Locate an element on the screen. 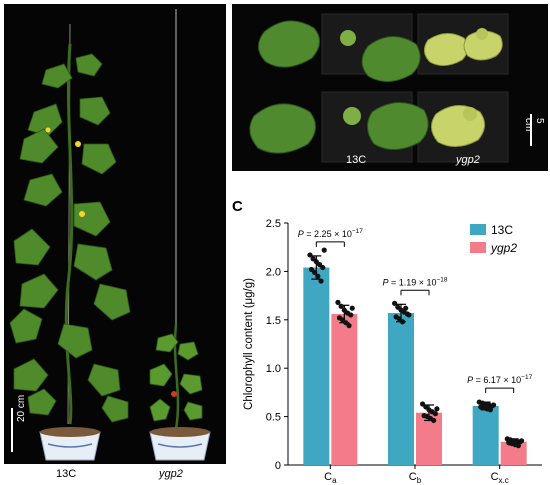 The width and height of the screenshot is (550, 485). p-value-annotation: P = 1.19 × 10−18 is located at coordinates (414, 281).